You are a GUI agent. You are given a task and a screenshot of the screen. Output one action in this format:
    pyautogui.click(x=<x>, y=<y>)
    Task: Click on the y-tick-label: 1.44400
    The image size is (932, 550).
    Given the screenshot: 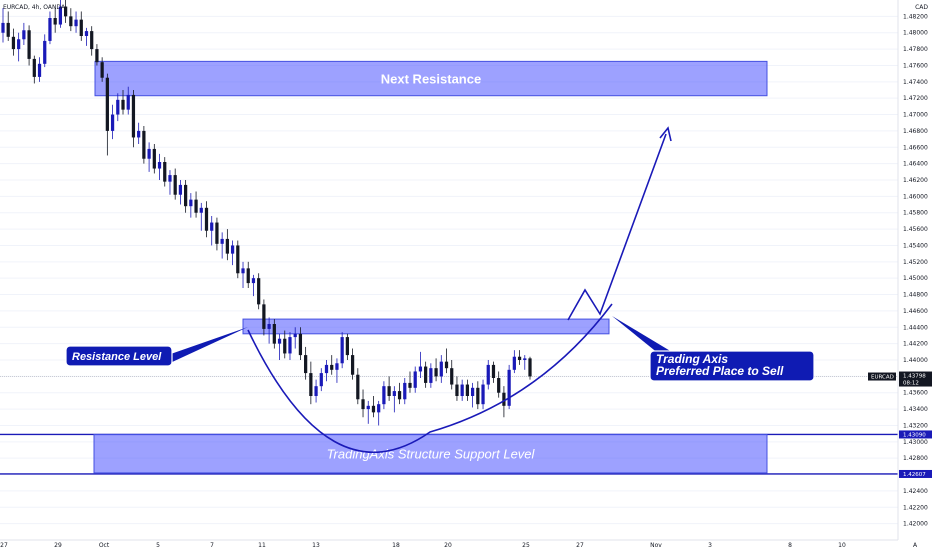 What is the action you would take?
    pyautogui.click(x=915, y=327)
    